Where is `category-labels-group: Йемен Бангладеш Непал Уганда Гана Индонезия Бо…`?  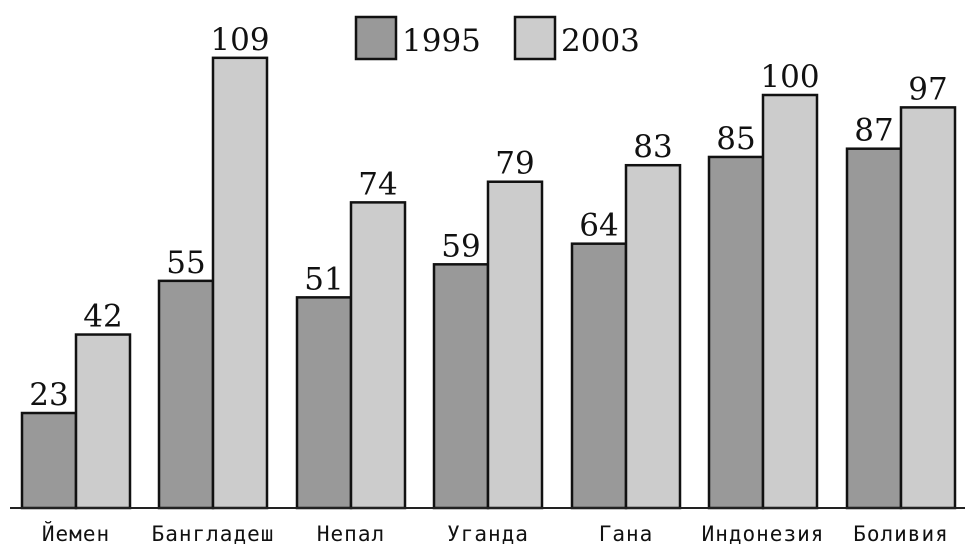
category-labels-group: Йемен Бангладеш Непал Уганда Гана Индонезия Бо… is located at coordinates (495, 533).